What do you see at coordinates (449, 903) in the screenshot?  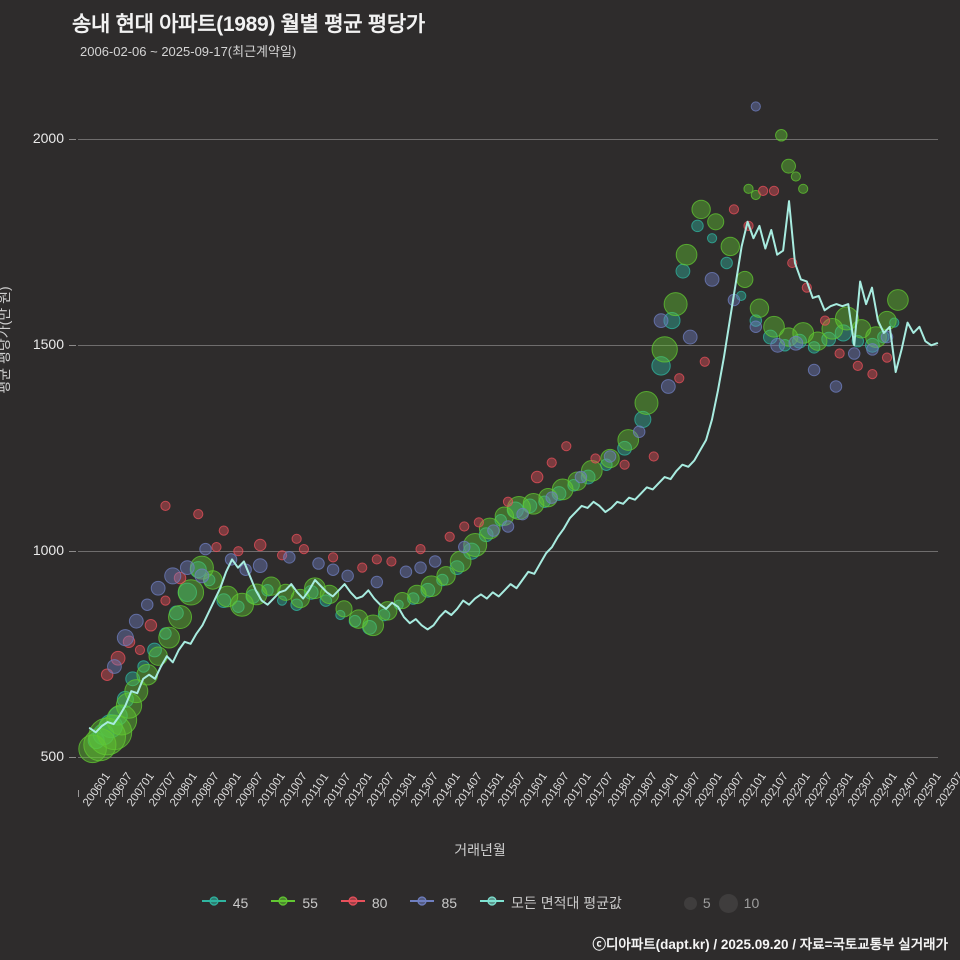 I see `legend-label: 85` at bounding box center [449, 903].